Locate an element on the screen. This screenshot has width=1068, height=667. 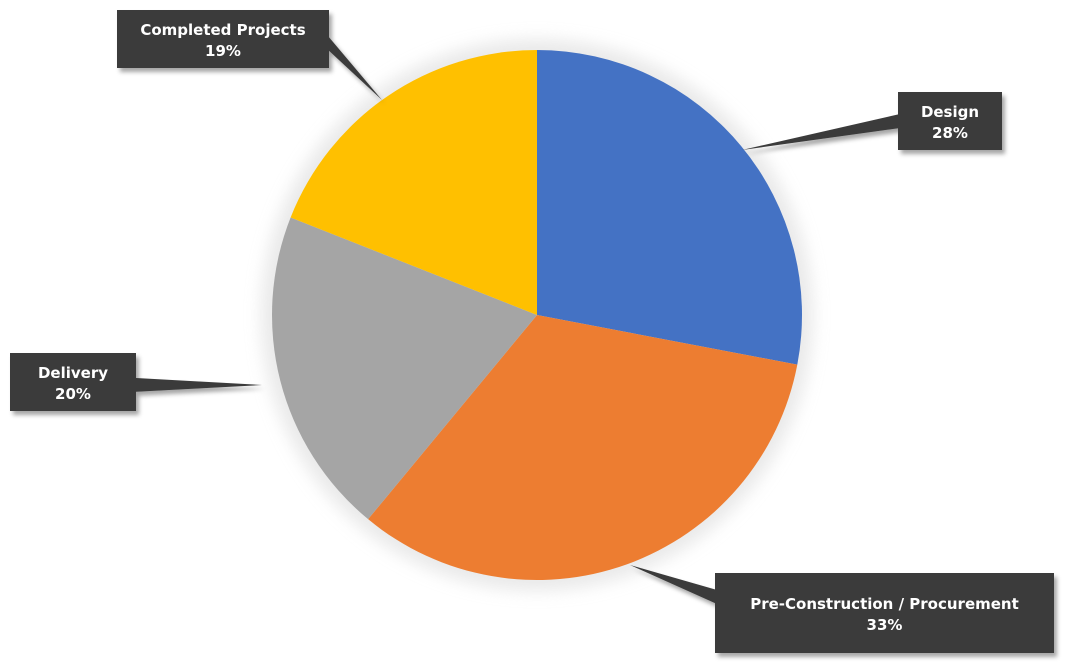
callout-completed-projects: Completed Projects 19% is located at coordinates (249, 55).